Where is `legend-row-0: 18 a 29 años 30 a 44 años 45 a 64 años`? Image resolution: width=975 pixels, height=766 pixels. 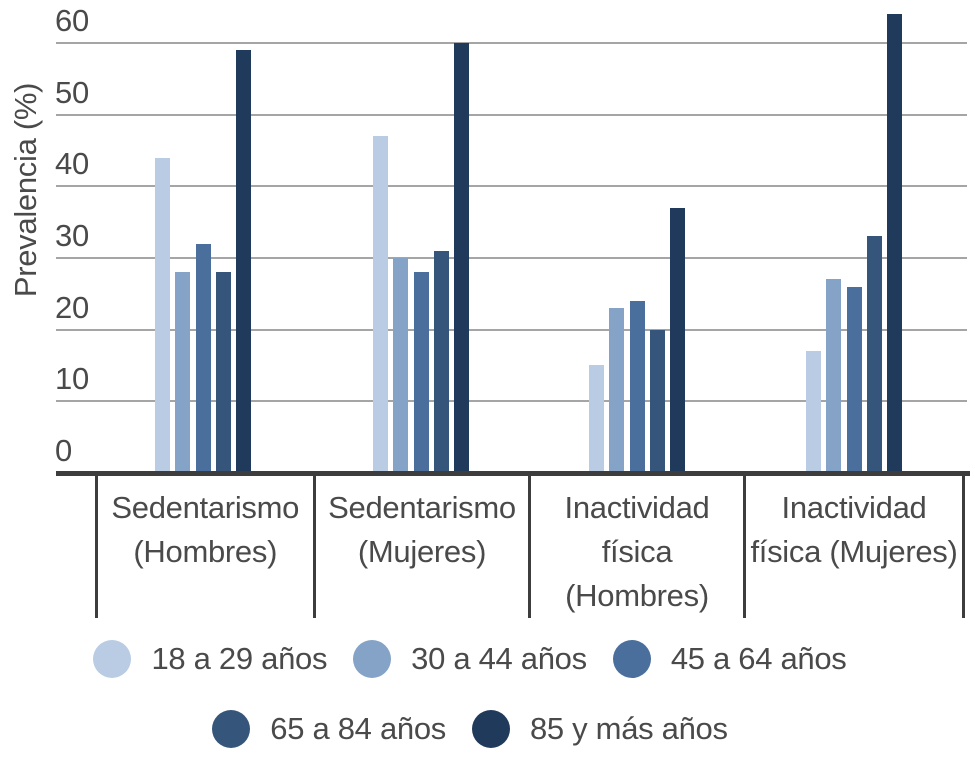
legend-row-0: 18 a 29 años 30 a 44 años 45 a 64 años is located at coordinates (470, 659).